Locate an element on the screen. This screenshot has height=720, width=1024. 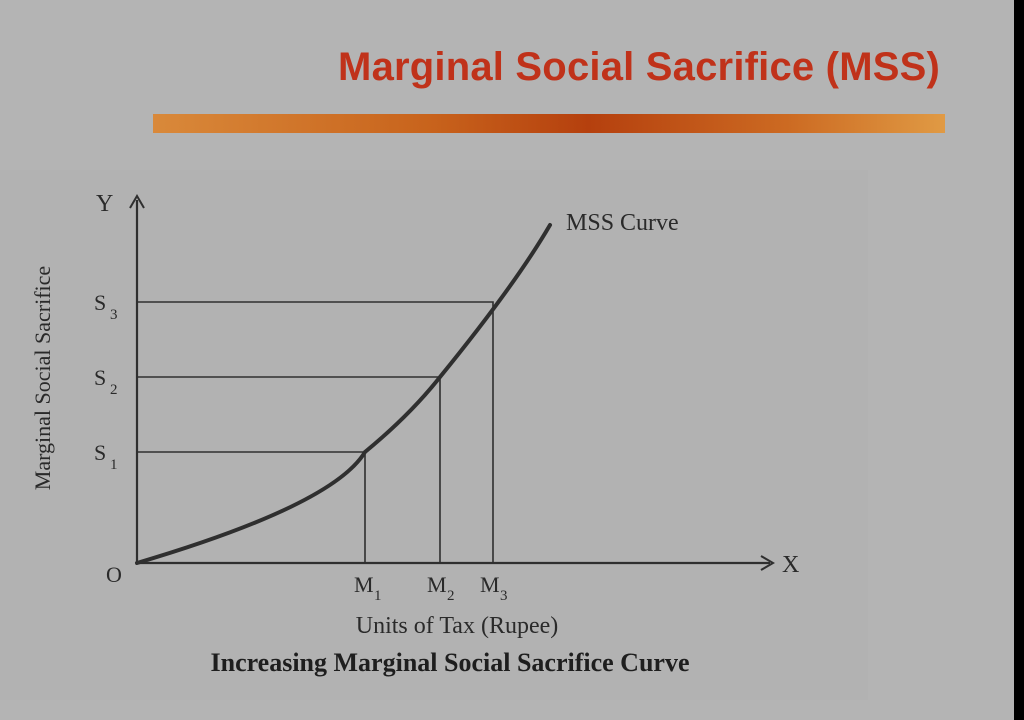
x-tick-m3-sub: 3 is located at coordinates (504, 596).